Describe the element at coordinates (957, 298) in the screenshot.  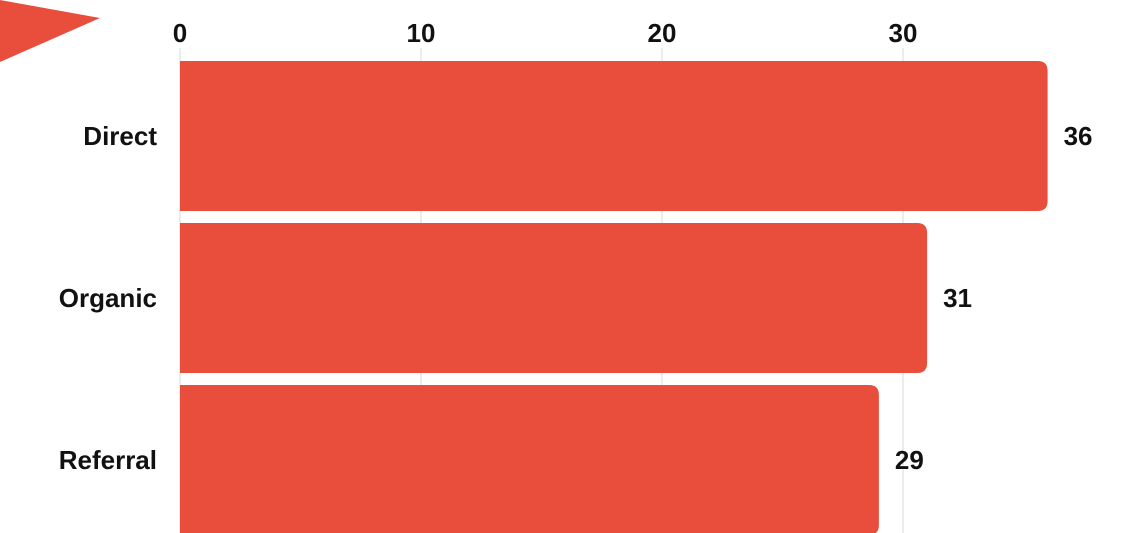
I see `data-label: 31` at that location.